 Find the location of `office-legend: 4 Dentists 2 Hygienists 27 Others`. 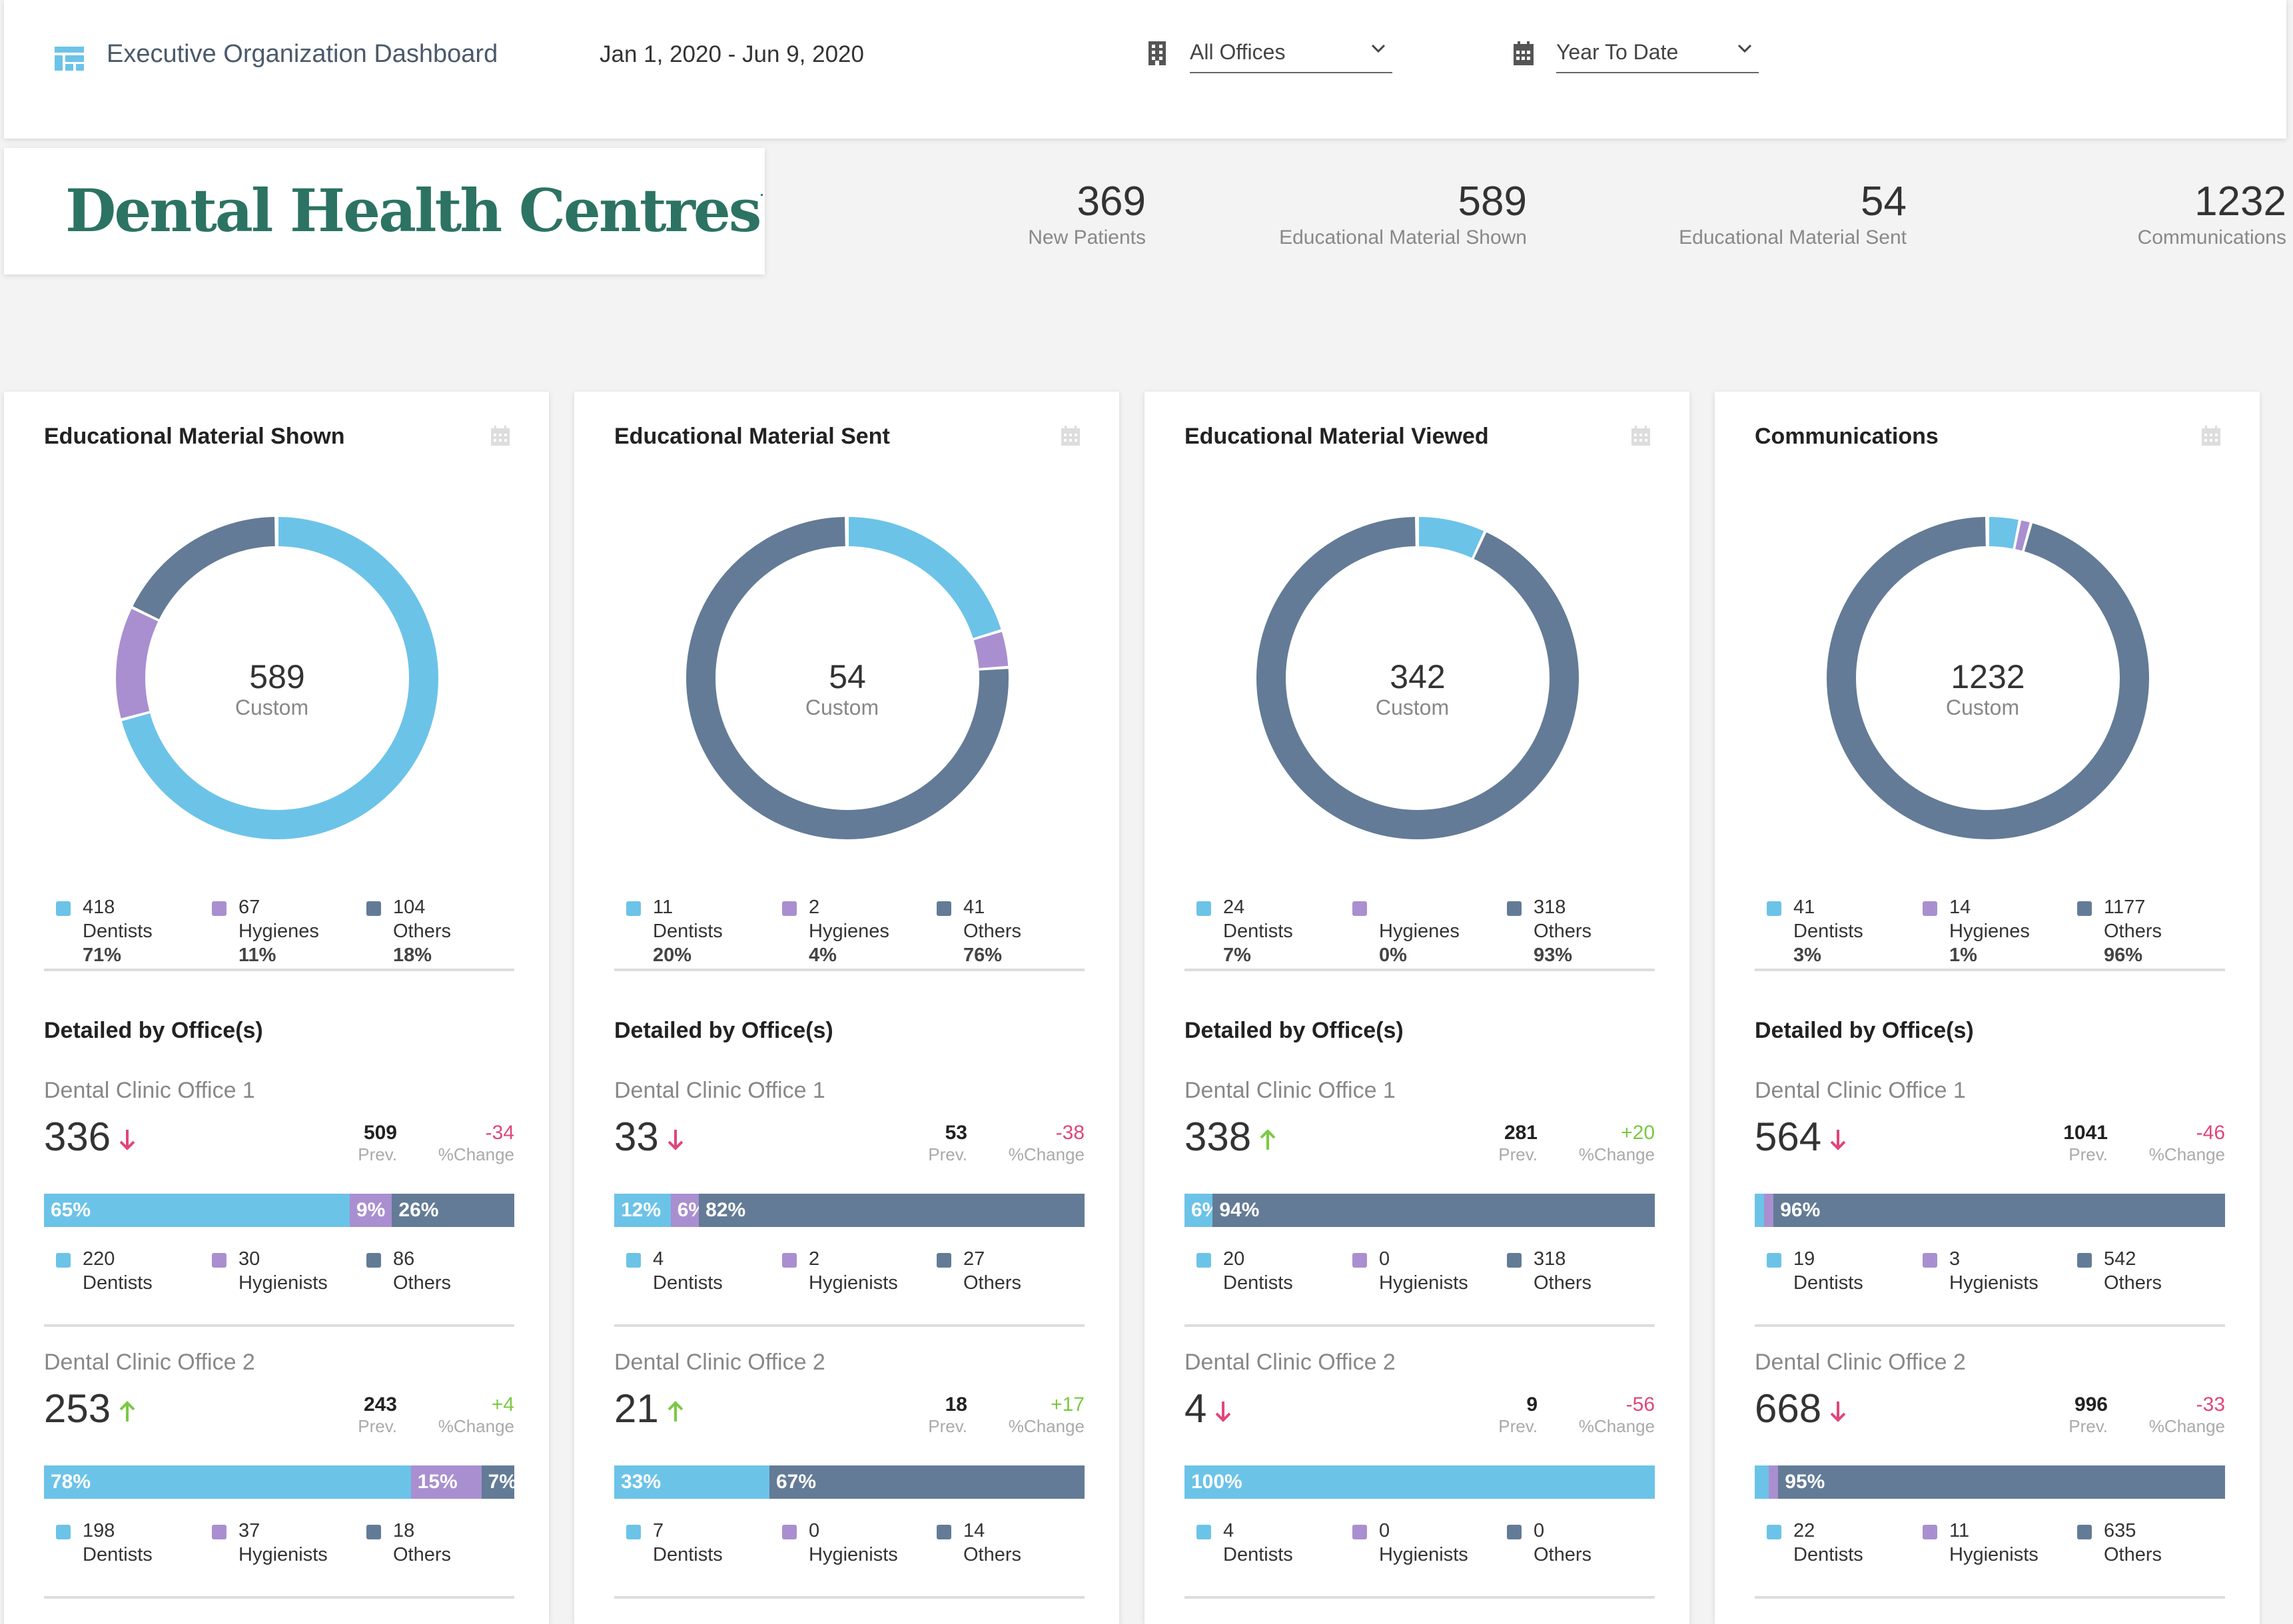

office-legend: 4 Dentists 2 Hygienists 27 Others is located at coordinates (849, 1282).